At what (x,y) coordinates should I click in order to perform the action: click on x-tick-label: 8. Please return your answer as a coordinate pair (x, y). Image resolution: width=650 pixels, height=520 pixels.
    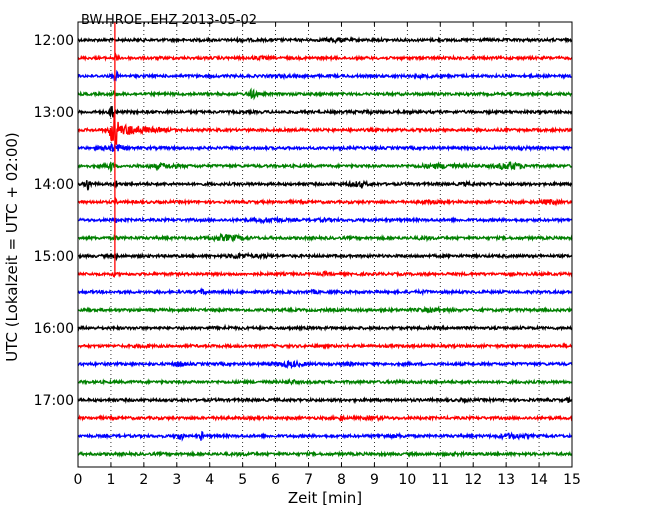
    Looking at the image, I should click on (341, 480).